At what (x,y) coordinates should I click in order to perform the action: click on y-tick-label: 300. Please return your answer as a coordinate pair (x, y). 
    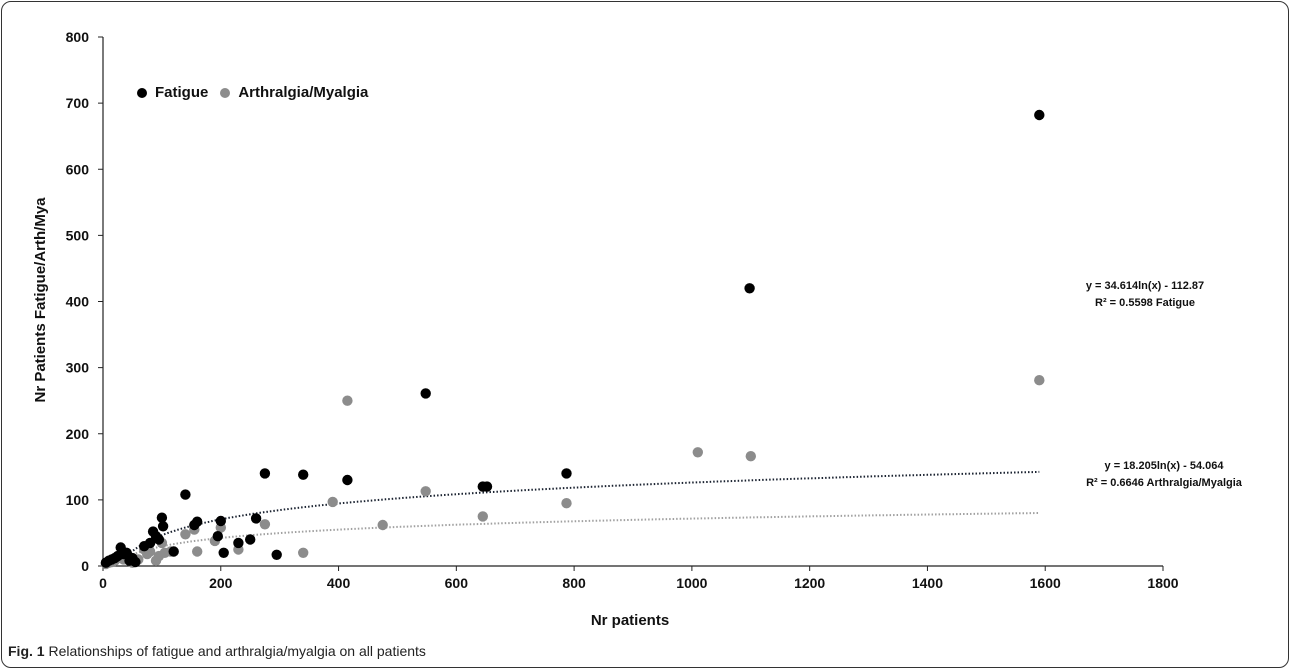
    Looking at the image, I should click on (78, 368).